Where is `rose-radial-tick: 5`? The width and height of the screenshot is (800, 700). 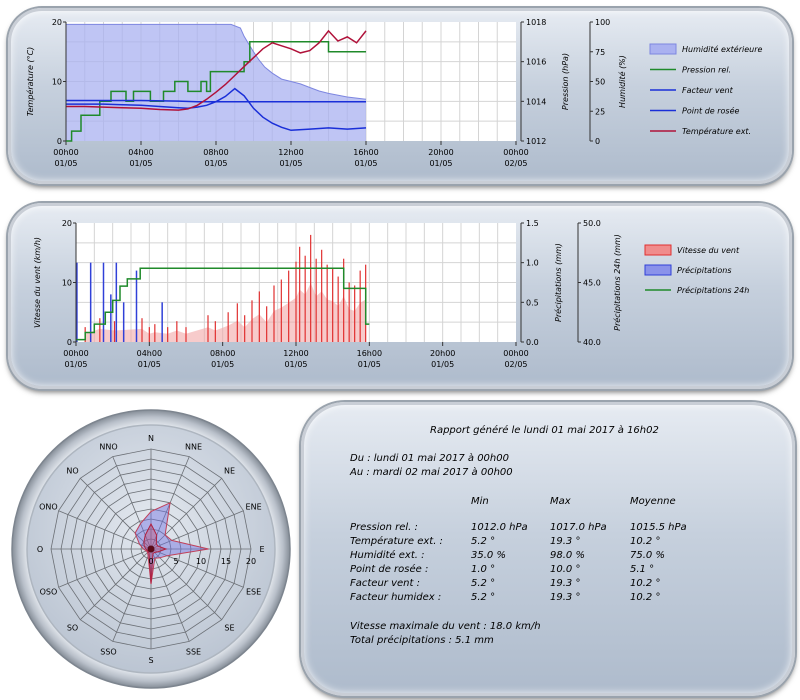 rose-radial-tick: 5 is located at coordinates (175, 561).